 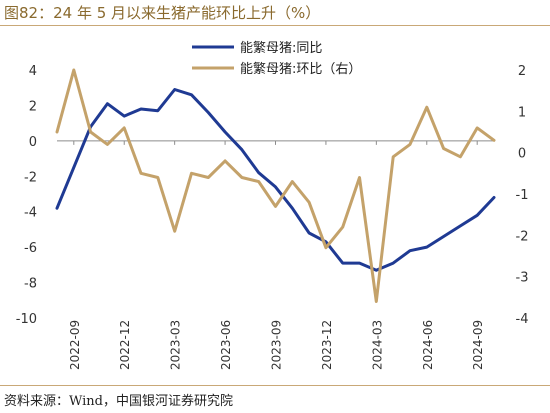 What do you see at coordinates (125, 345) in the screenshot?
I see `x-tick-label: 2022-12` at bounding box center [125, 345].